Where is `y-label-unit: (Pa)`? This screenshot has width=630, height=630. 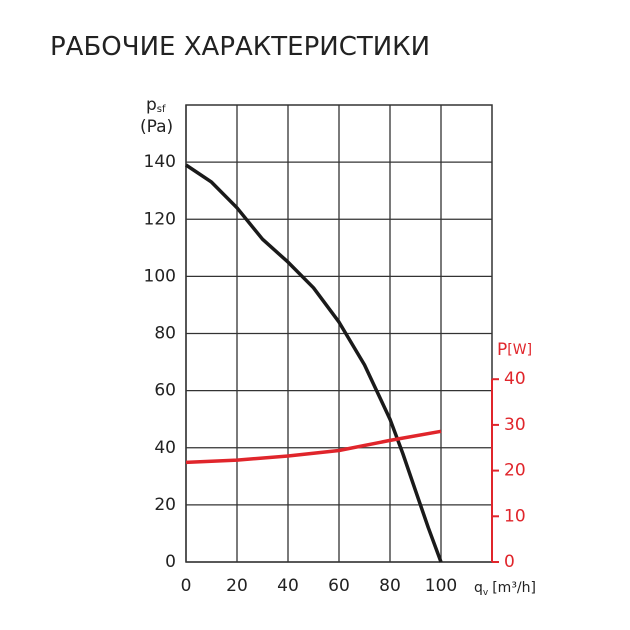
y-label-unit: (Pa) is located at coordinates (156, 127).